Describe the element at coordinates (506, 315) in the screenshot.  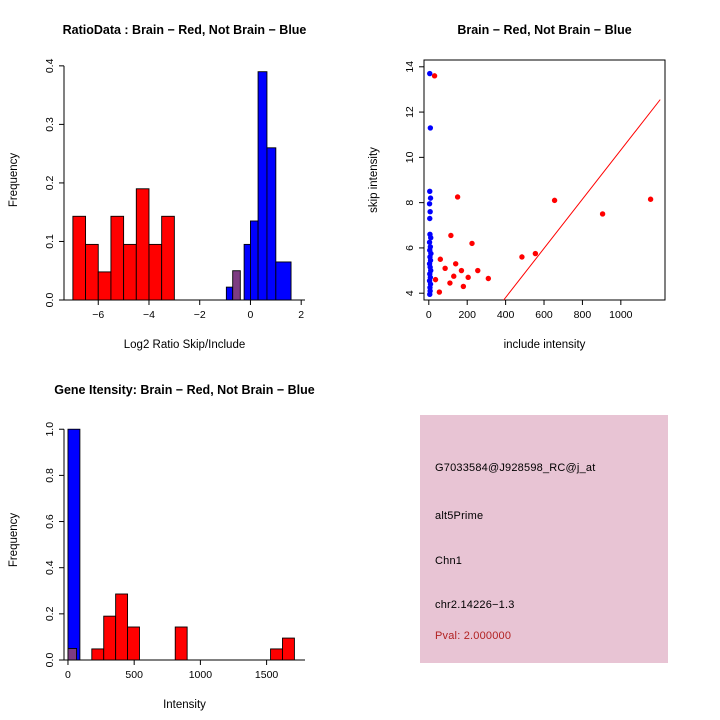
I see `x-tick-label: 400` at that location.